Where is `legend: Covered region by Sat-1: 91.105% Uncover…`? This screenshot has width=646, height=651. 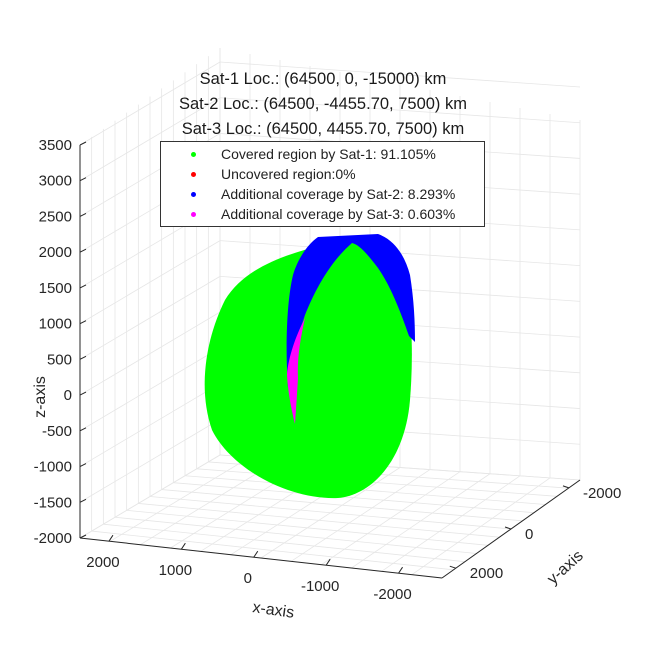 legend: Covered region by Sat-1: 91.105% Uncover… is located at coordinates (322, 184).